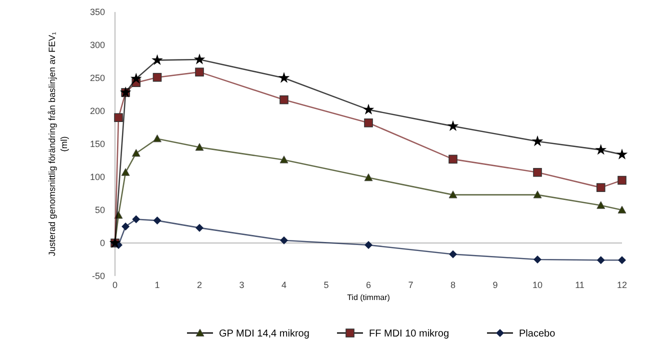 This screenshot has width=657, height=353. What do you see at coordinates (199, 285) in the screenshot?
I see `x-tick-label: 2` at bounding box center [199, 285].